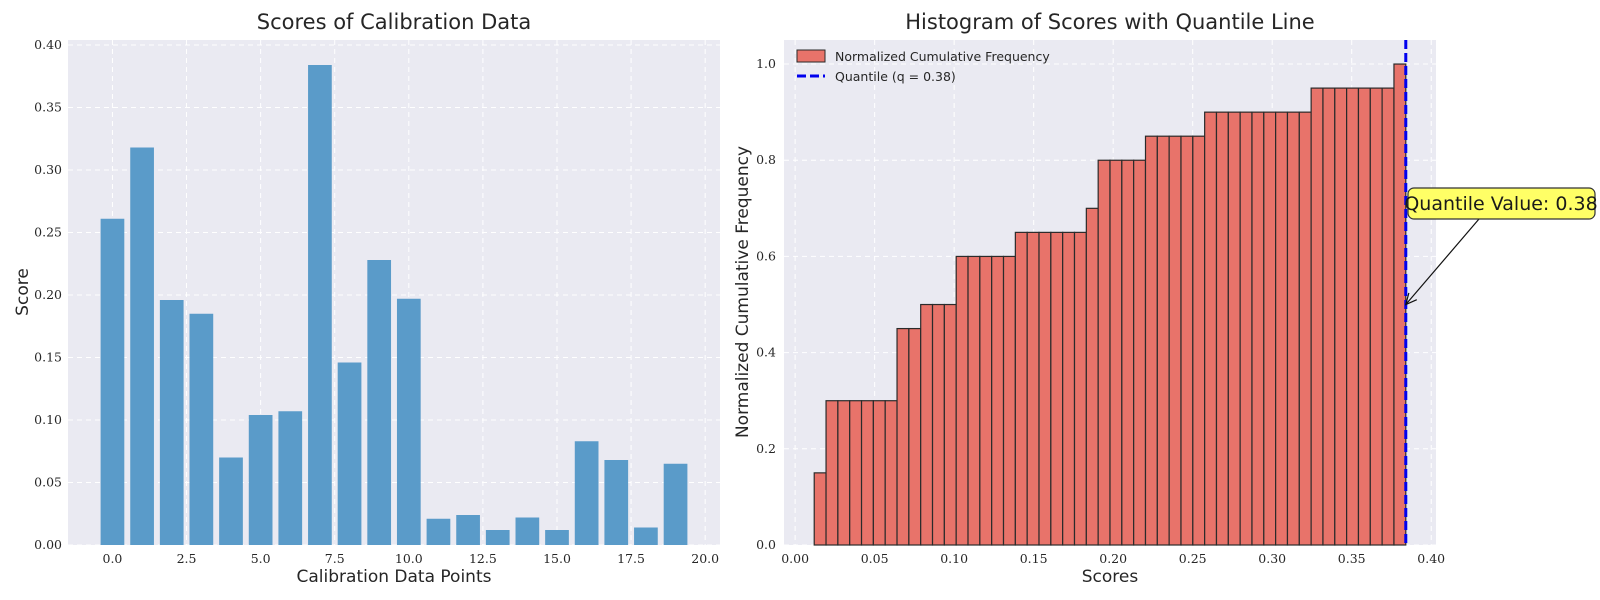 The width and height of the screenshot is (1600, 600). Describe the element at coordinates (335, 558) in the screenshot. I see `left-x-tick-label: 7.5` at that location.